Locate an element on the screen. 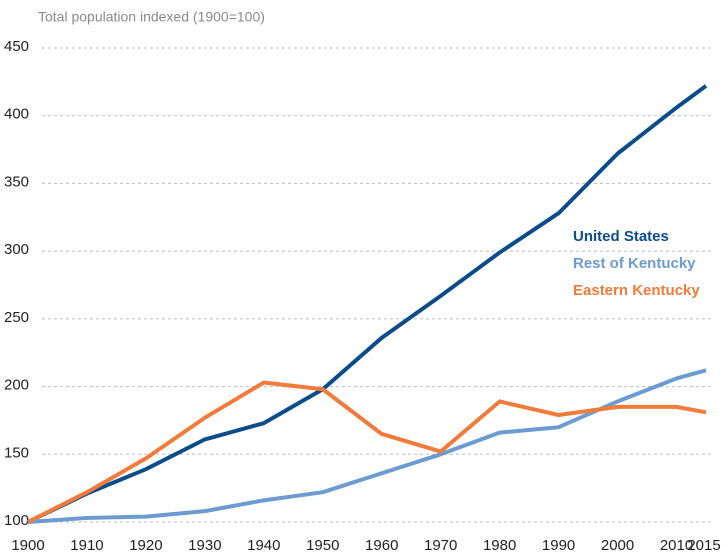 The width and height of the screenshot is (724, 558). x-tick-label: 1980 is located at coordinates (499, 545).